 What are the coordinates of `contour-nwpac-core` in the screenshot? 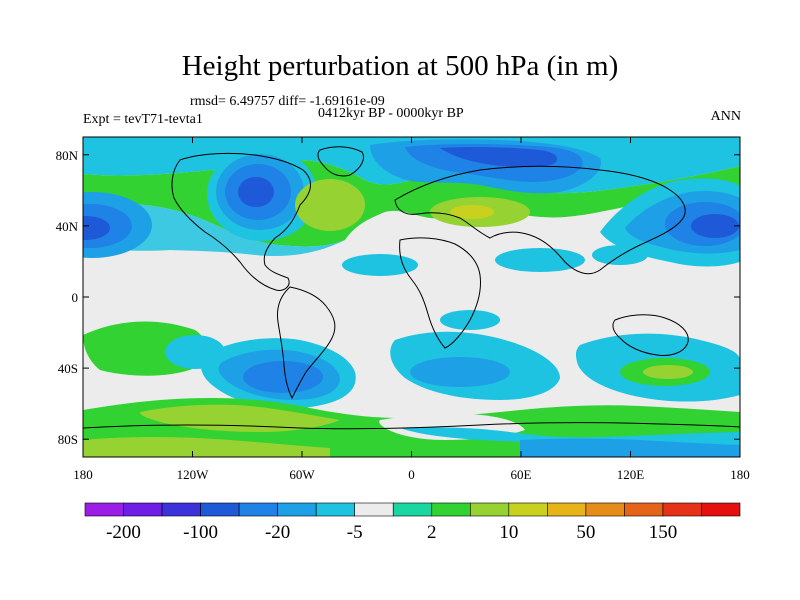 It's located at (715, 226).